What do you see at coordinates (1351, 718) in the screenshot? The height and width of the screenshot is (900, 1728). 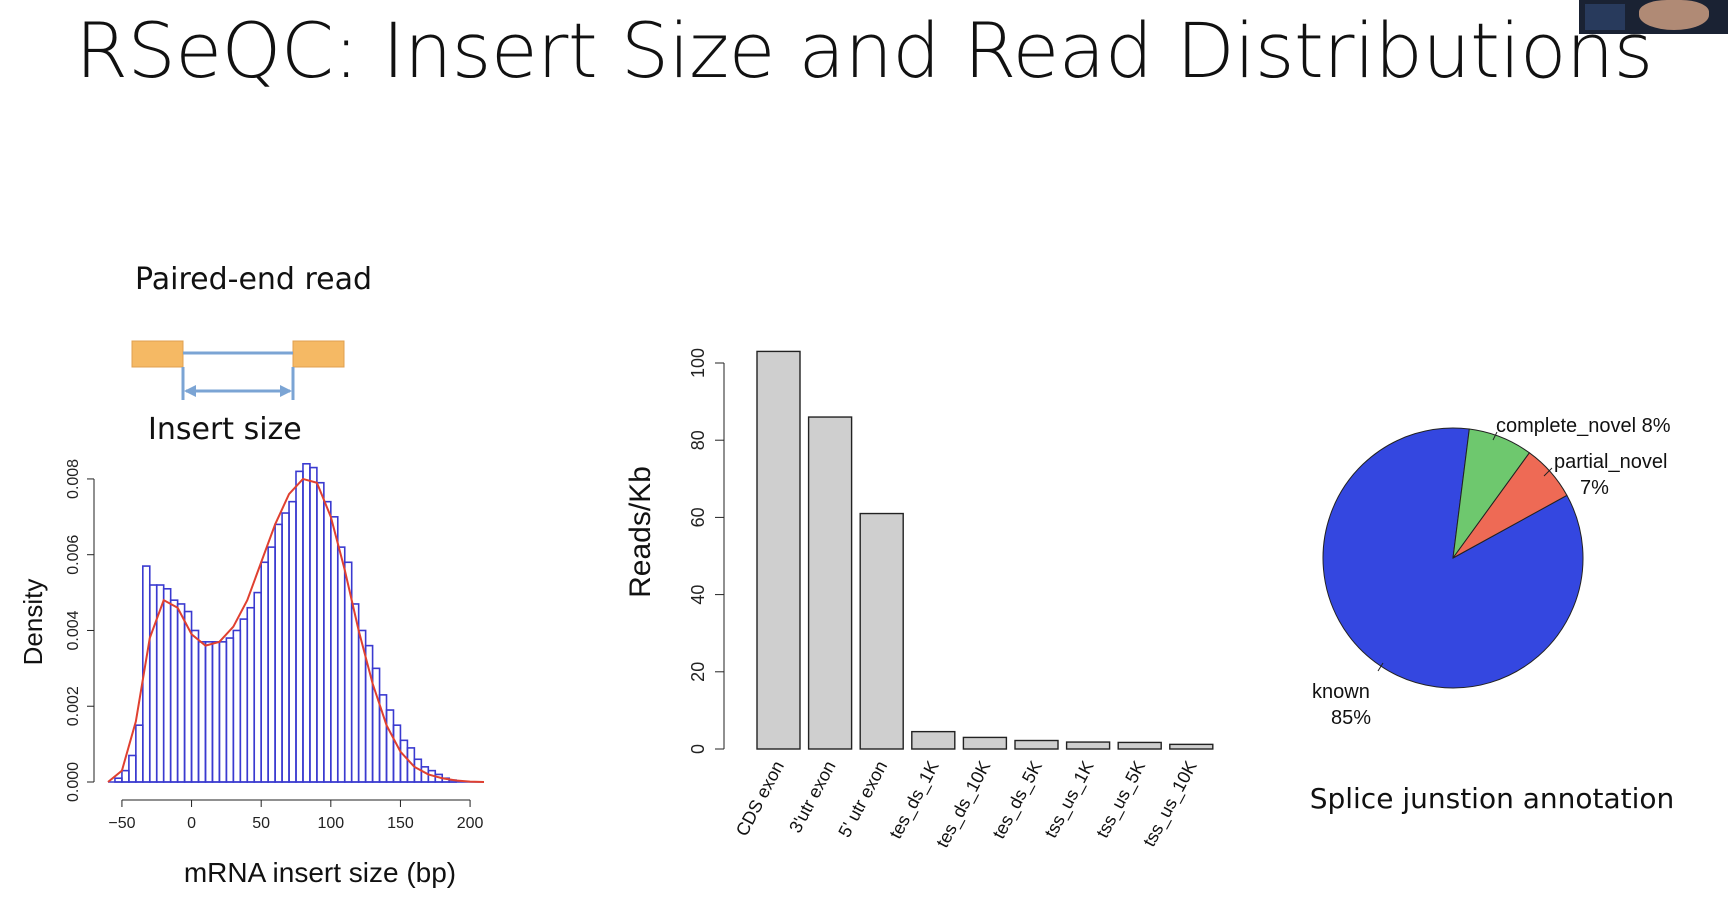 I see `pie-pct-known: 85%` at bounding box center [1351, 718].